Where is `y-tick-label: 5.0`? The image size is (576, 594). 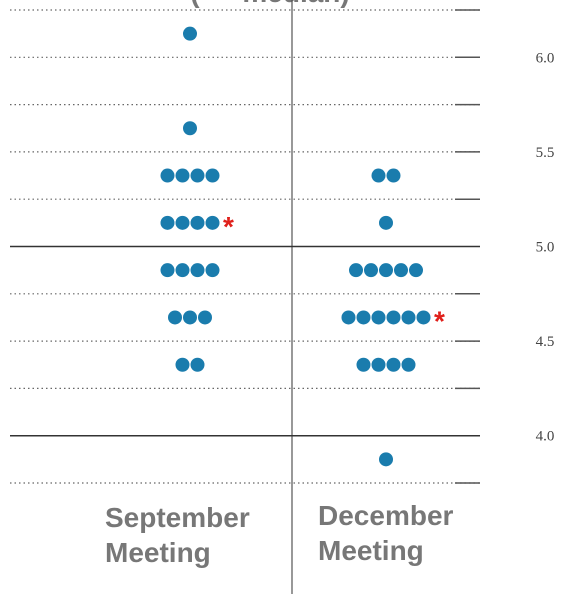 y-tick-label: 5.0 is located at coordinates (545, 248).